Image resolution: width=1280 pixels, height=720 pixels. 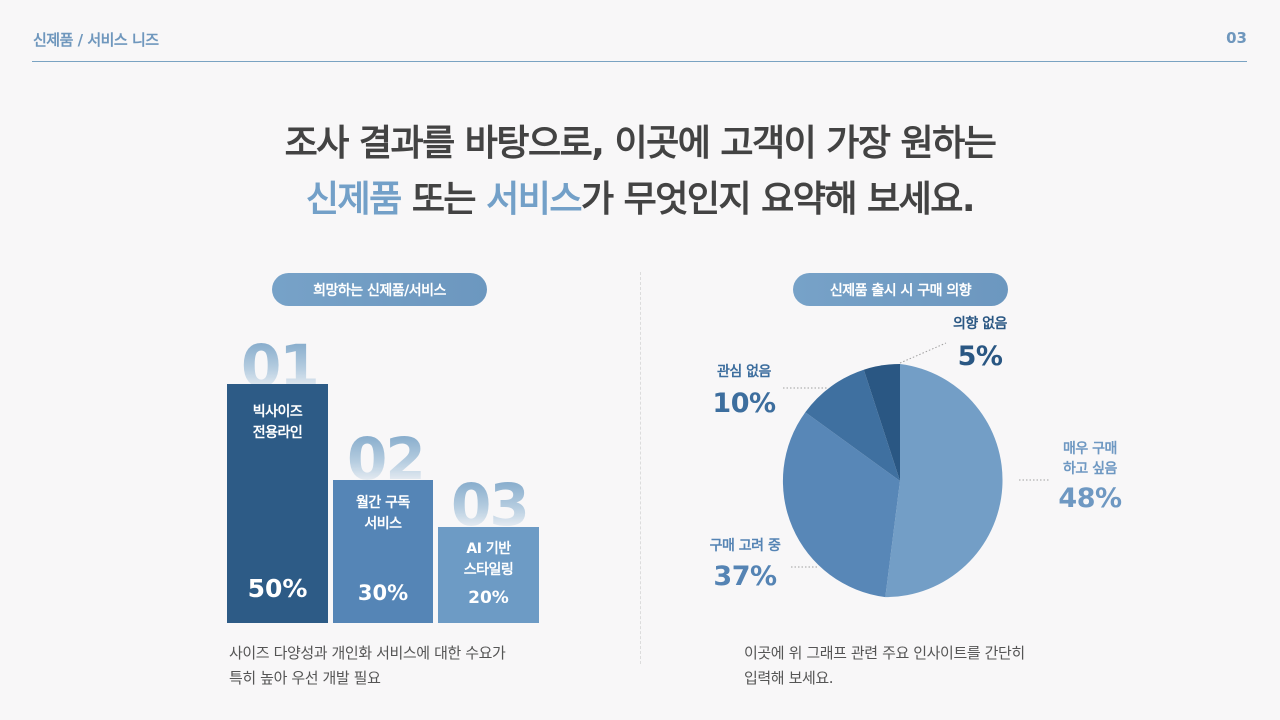 I want to click on bar-value: 20%, so click(x=488, y=598).